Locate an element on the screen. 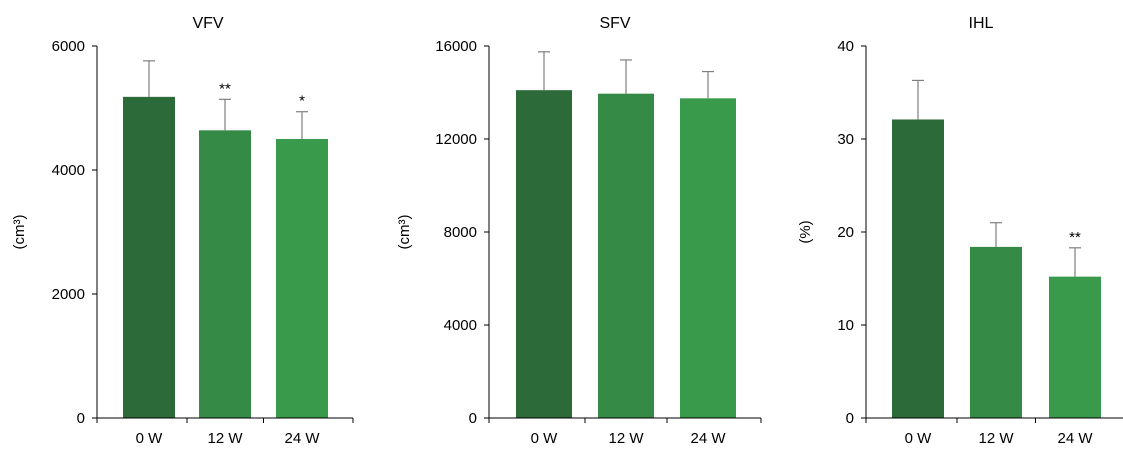 This screenshot has width=1123, height=450. y-tick-label: 2000 is located at coordinates (68, 294).